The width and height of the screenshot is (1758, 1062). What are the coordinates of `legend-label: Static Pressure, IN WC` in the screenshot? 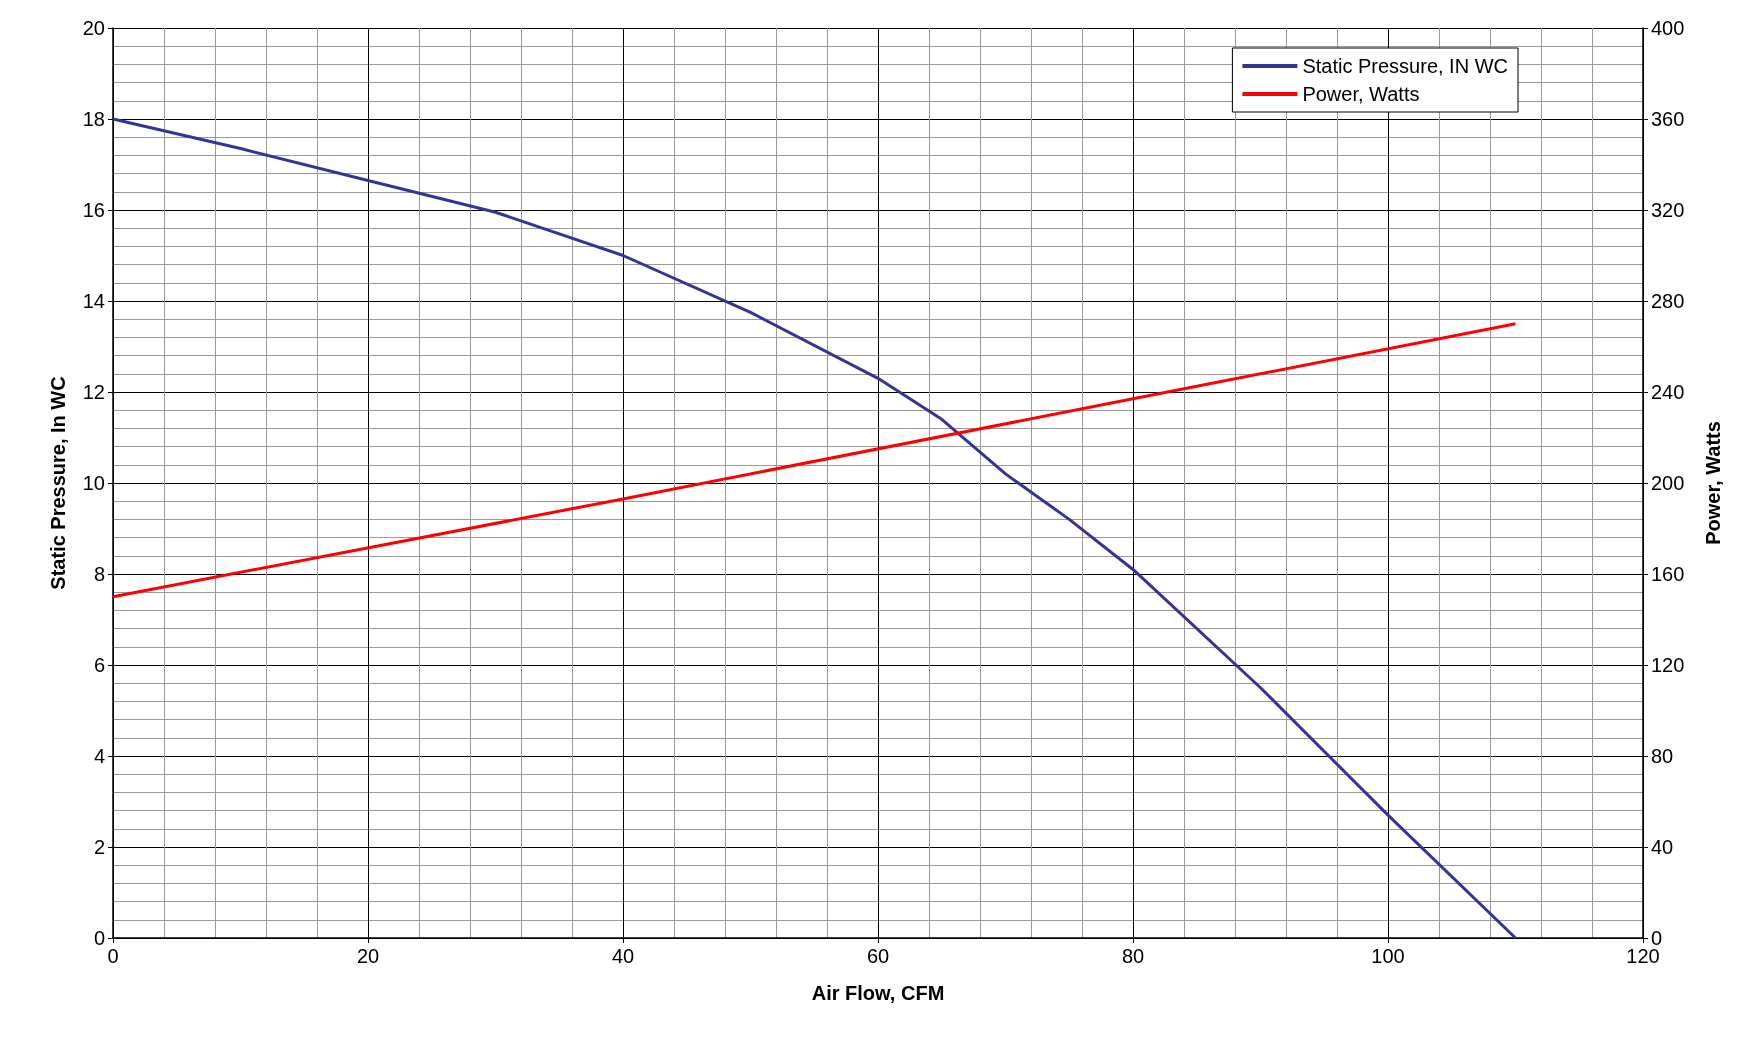 It's located at (1405, 66).